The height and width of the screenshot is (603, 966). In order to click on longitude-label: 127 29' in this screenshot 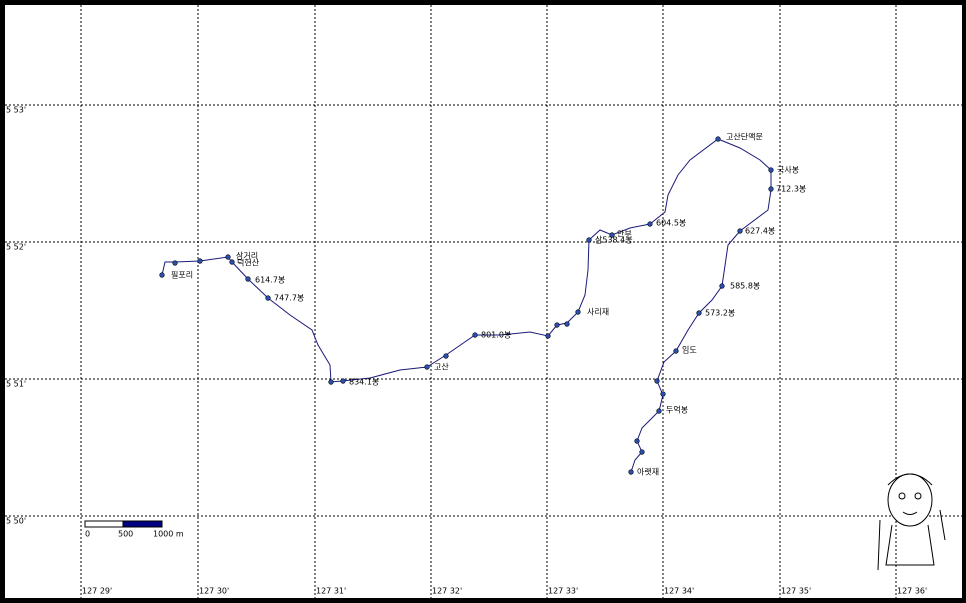, I will do `click(97, 591)`.